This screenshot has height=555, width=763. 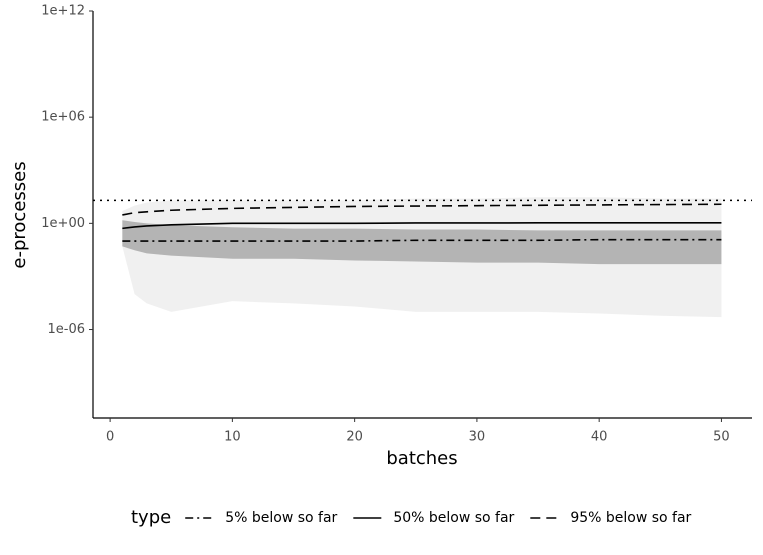 I want to click on x-axis-title: batches, so click(x=421, y=458).